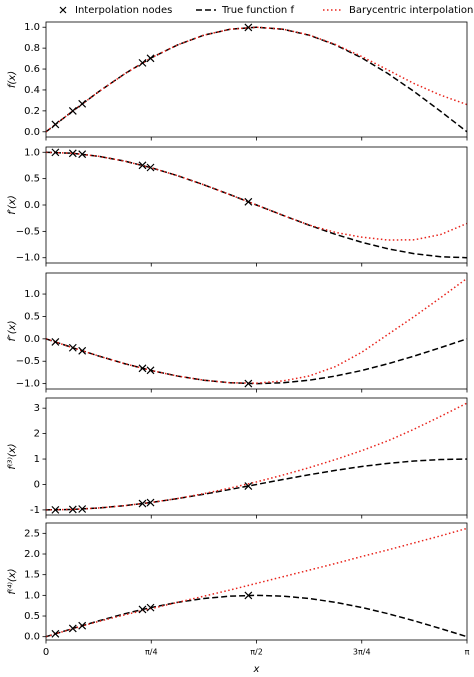 The width and height of the screenshot is (474, 677). What do you see at coordinates (32, 111) in the screenshot?
I see `y-tick-label: 0.2` at bounding box center [32, 111].